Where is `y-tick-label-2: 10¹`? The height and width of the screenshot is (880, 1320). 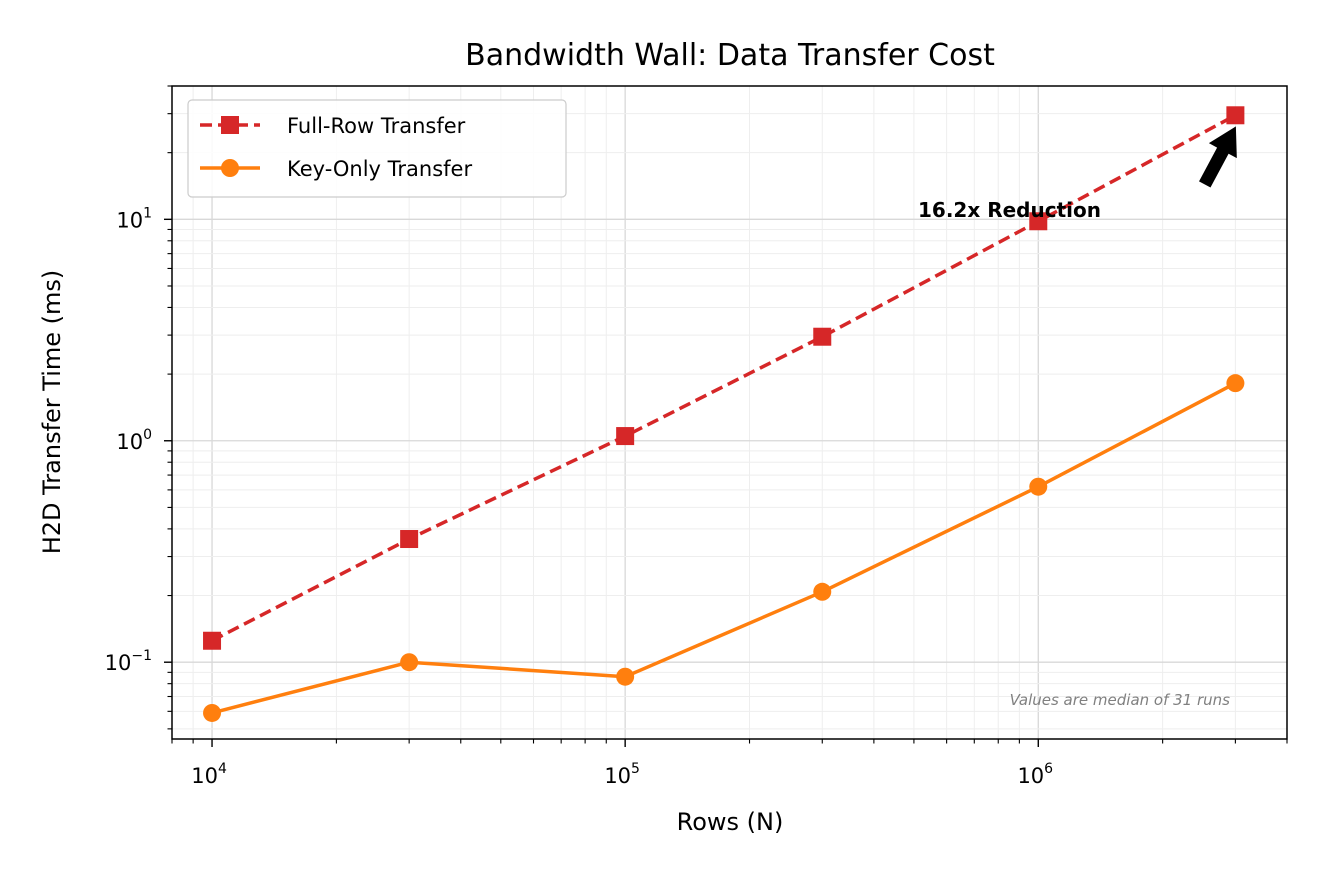
y-tick-label-2: 10¹ is located at coordinates (134, 218).